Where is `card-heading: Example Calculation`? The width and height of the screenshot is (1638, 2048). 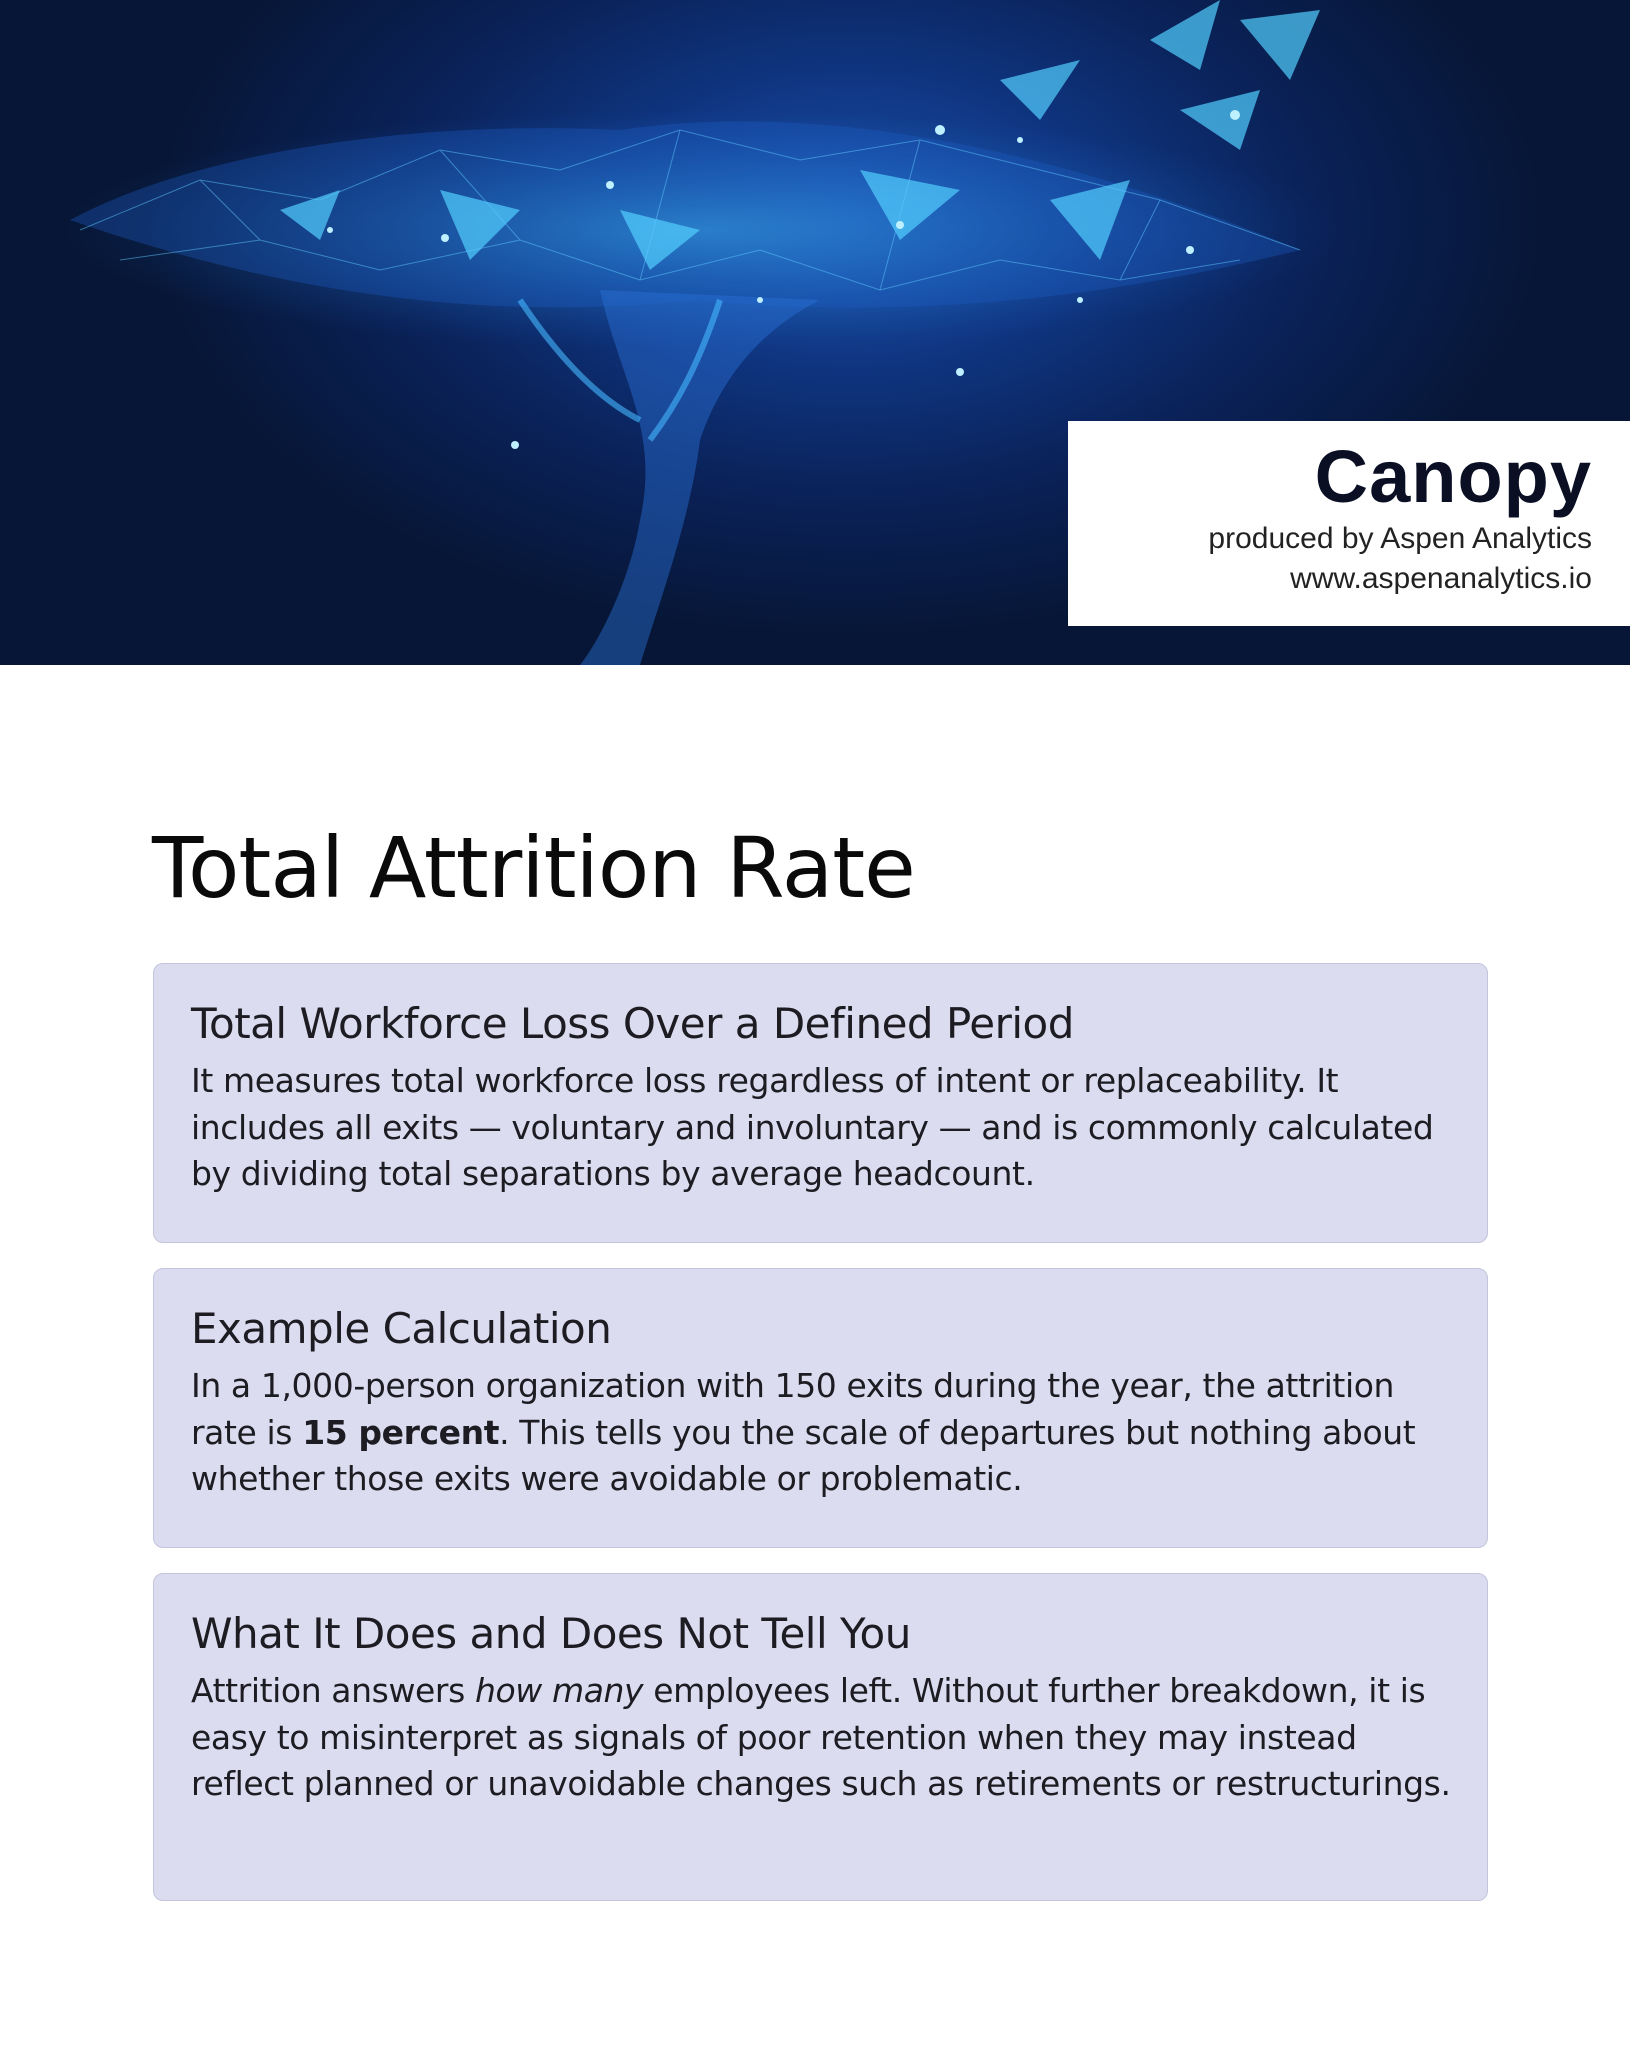
card-heading: Example Calculation is located at coordinates (401, 1328).